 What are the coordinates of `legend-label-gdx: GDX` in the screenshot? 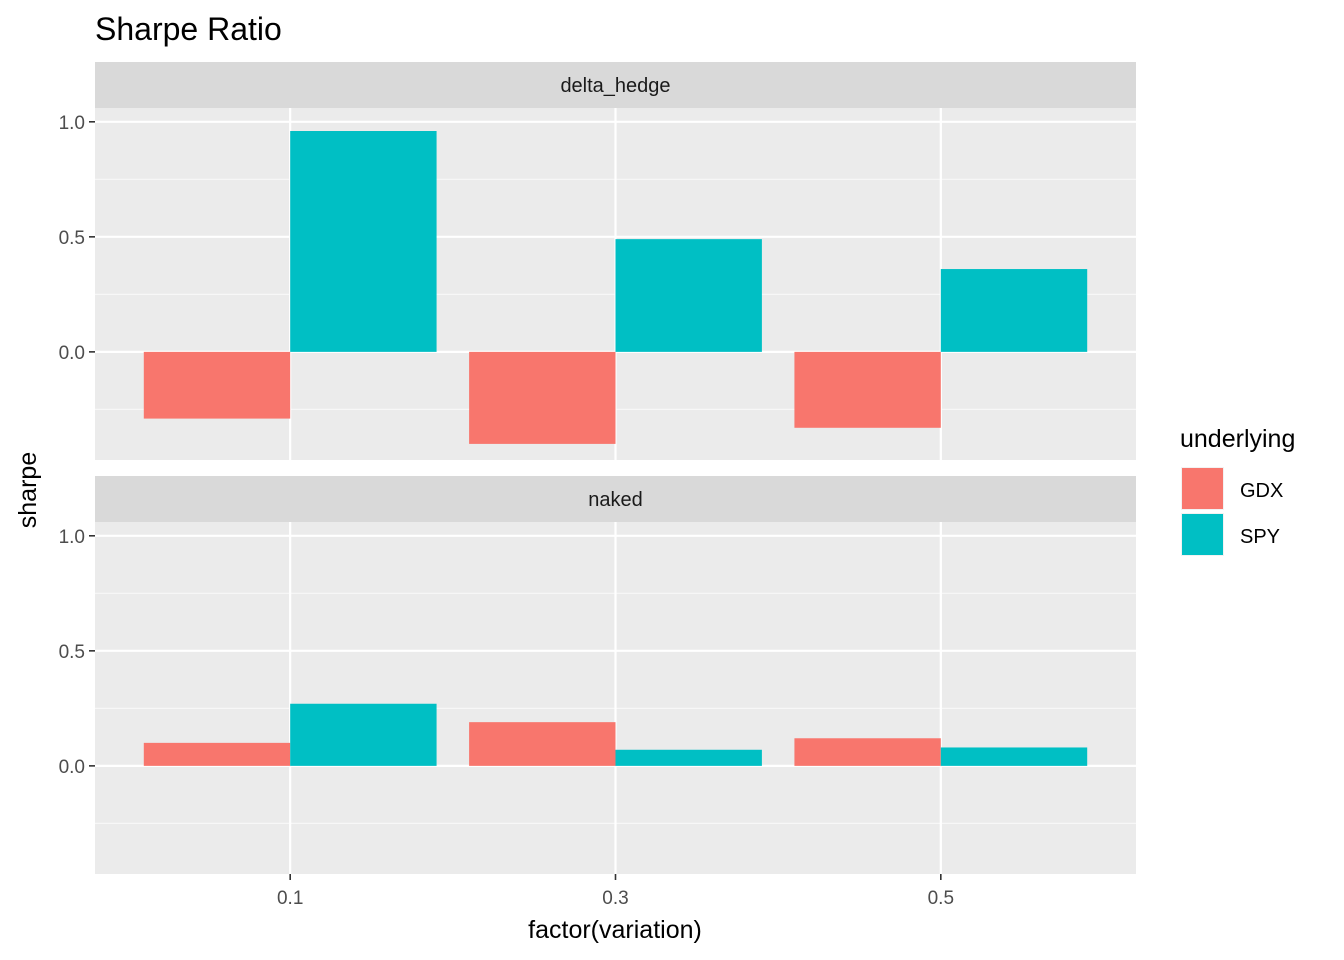 It's located at (1261, 491).